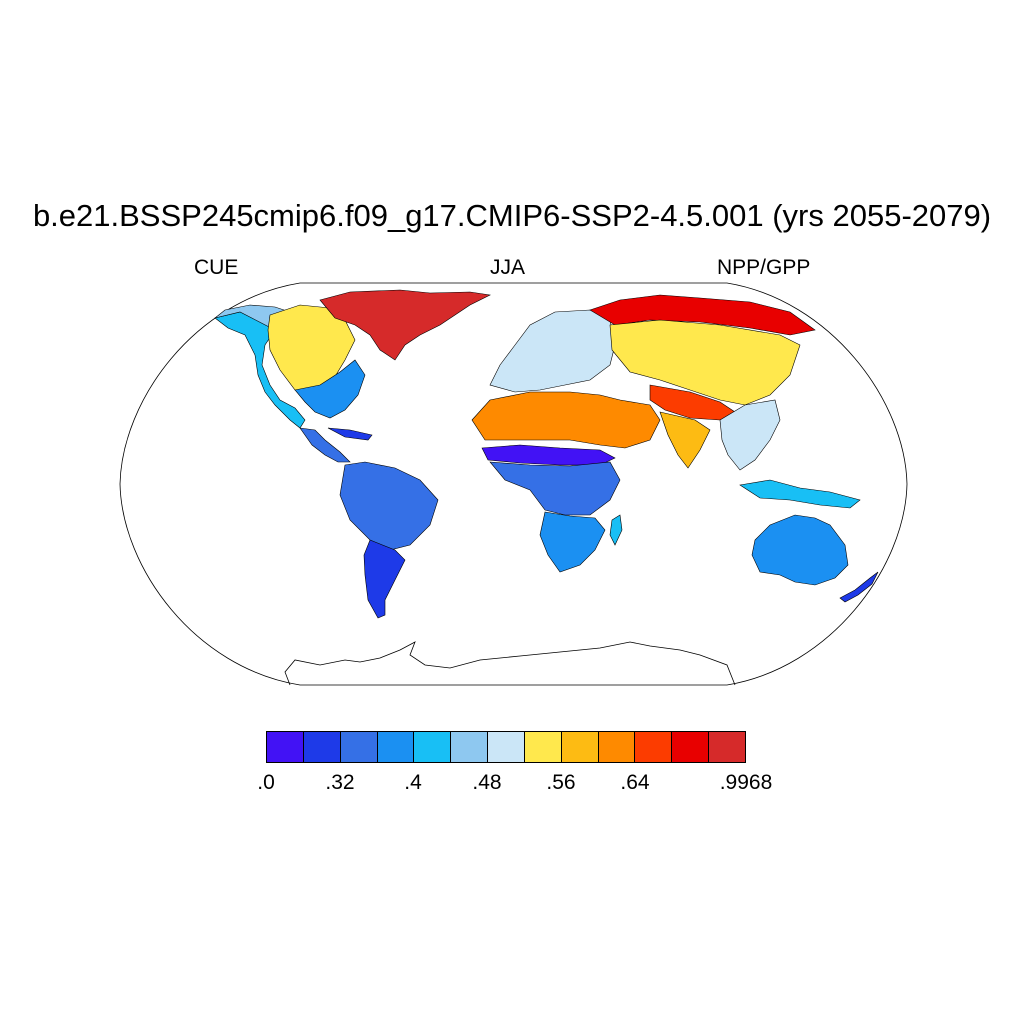 The width and height of the screenshot is (1024, 1024). I want to click on region-india, so click(685, 440).